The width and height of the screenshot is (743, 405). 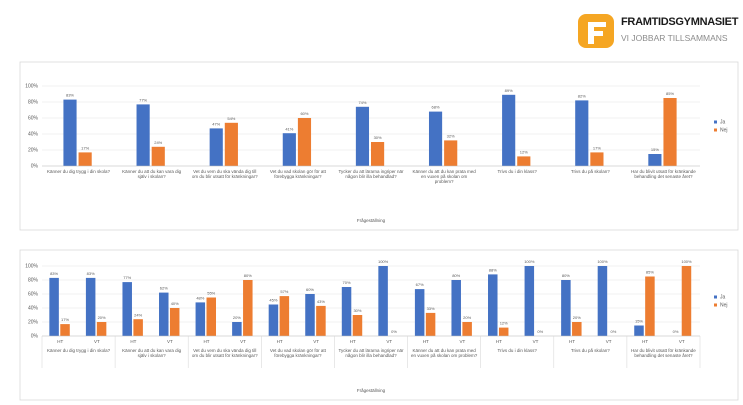 I want to click on legend-label: Ja, so click(x=723, y=122).